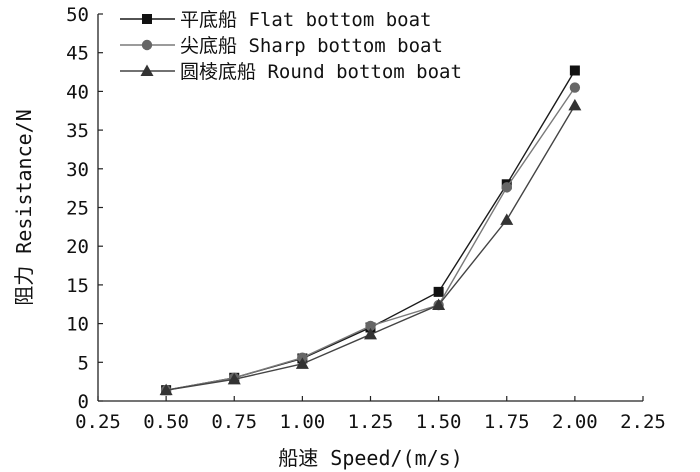 Image resolution: width=700 pixels, height=472 pixels. I want to click on x-axis-label: 船速 Speed/(m/s), so click(370, 458).